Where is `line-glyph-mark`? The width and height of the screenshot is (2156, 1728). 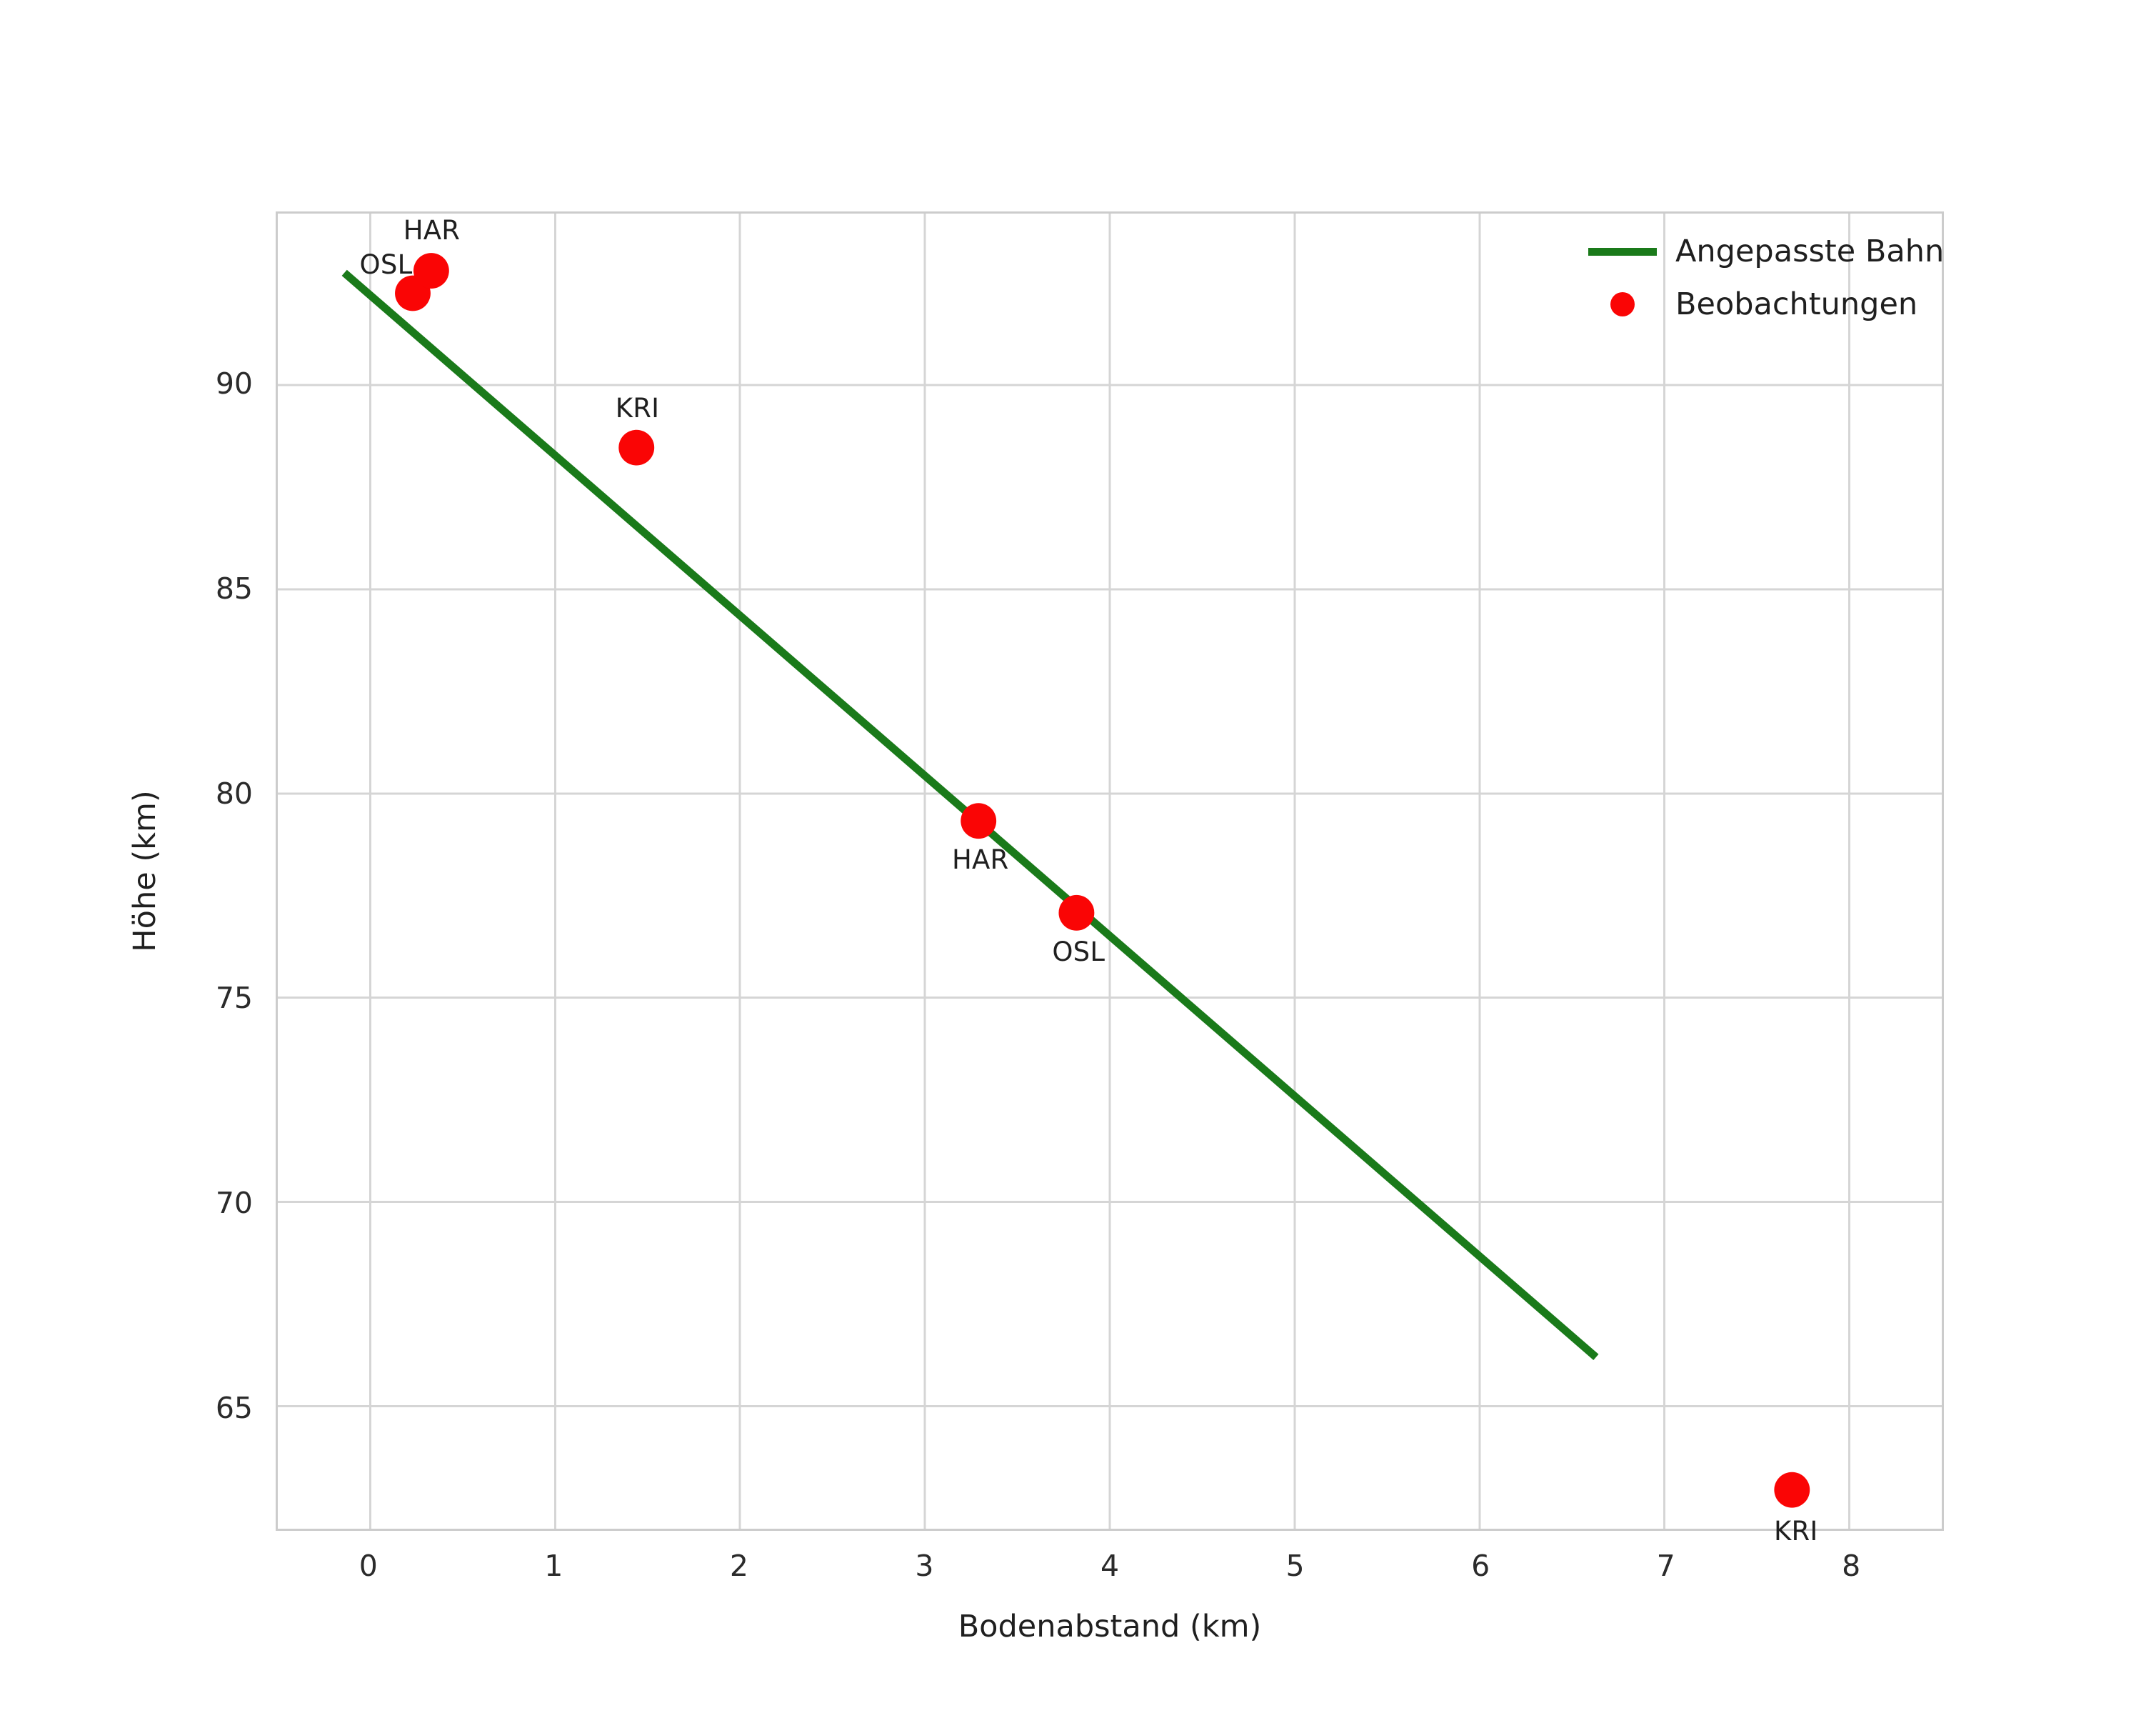
line-glyph-mark is located at coordinates (1622, 251).